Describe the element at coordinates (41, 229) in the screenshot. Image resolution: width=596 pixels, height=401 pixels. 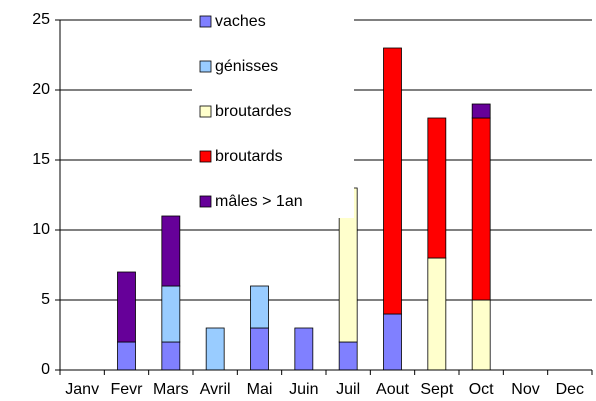
I see `y-tick-label: 10` at that location.